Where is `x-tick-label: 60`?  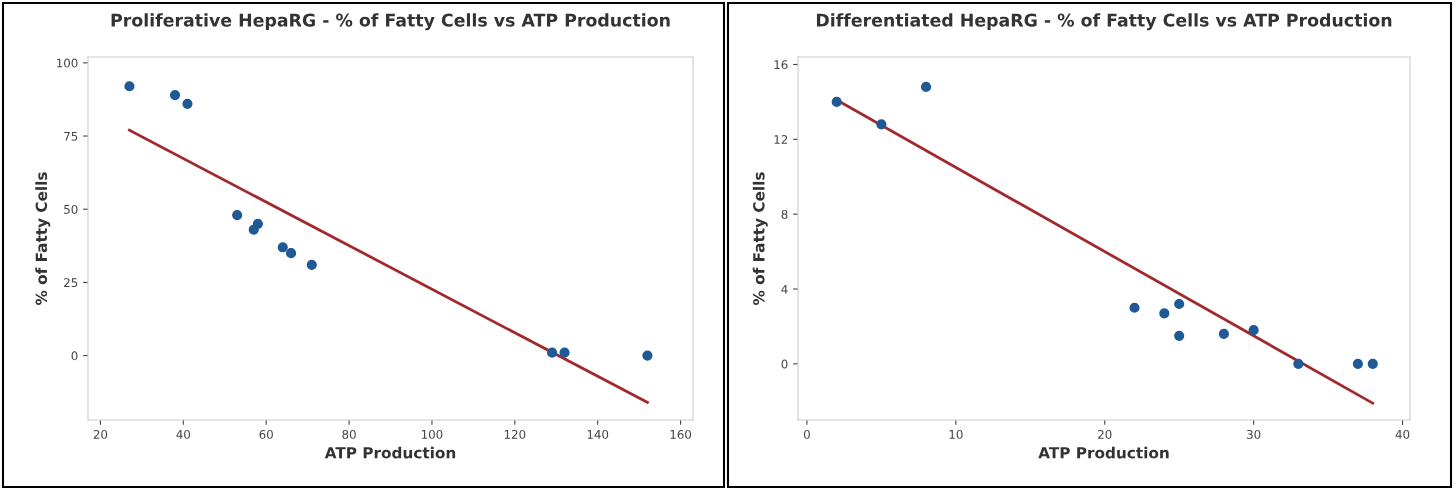 x-tick-label: 60 is located at coordinates (266, 434).